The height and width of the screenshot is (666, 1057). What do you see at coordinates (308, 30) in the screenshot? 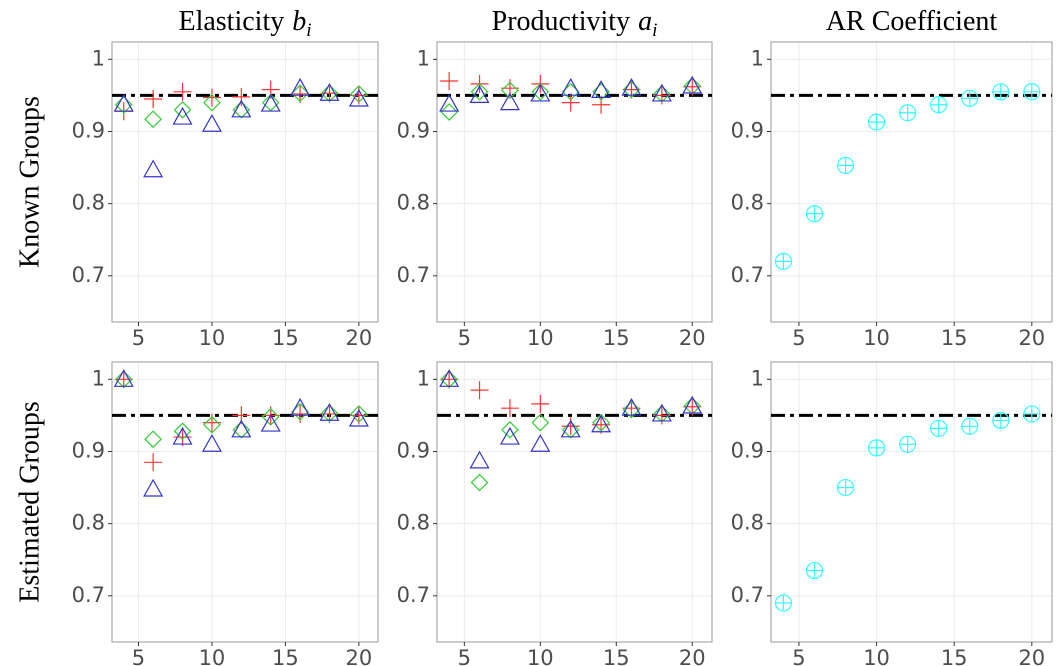
I see `title-subscript: i` at bounding box center [308, 30].